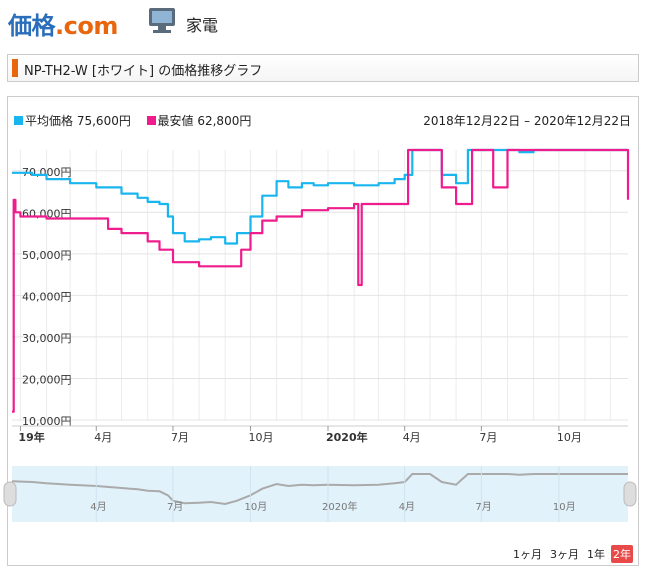  I want to click on range-button: 2年, so click(622, 554).